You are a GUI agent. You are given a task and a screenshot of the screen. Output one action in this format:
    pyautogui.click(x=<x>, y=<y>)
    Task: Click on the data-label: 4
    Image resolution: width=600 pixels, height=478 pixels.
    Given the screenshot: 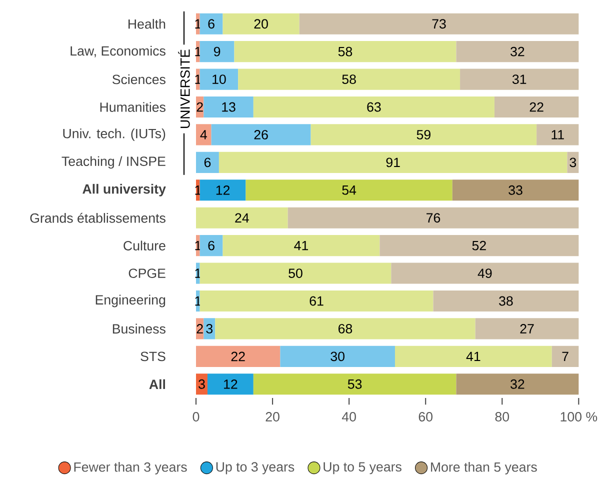 What is the action you would take?
    pyautogui.click(x=203, y=135)
    